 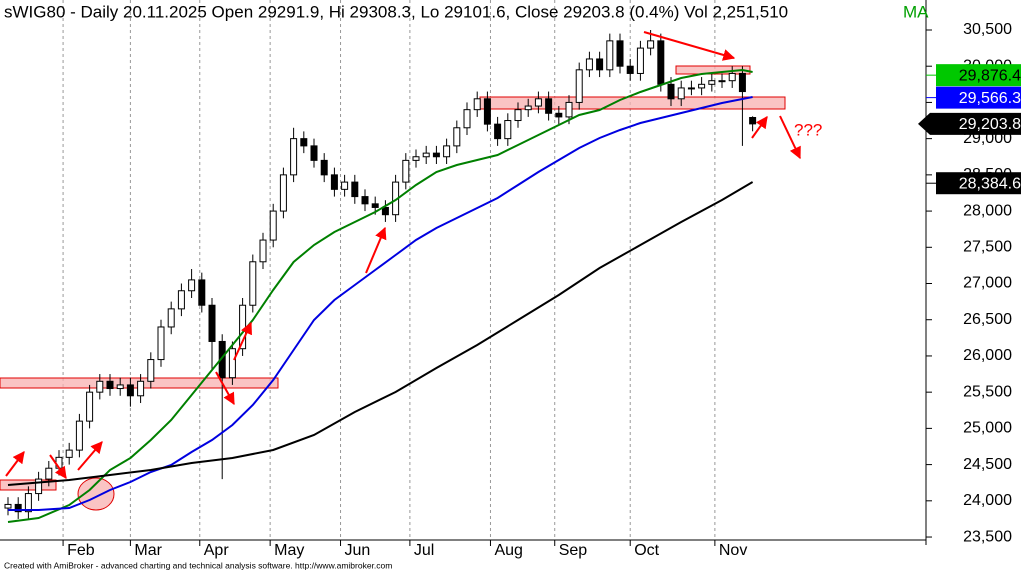 I want to click on y-tick-label: 26,500, so click(x=987, y=319).